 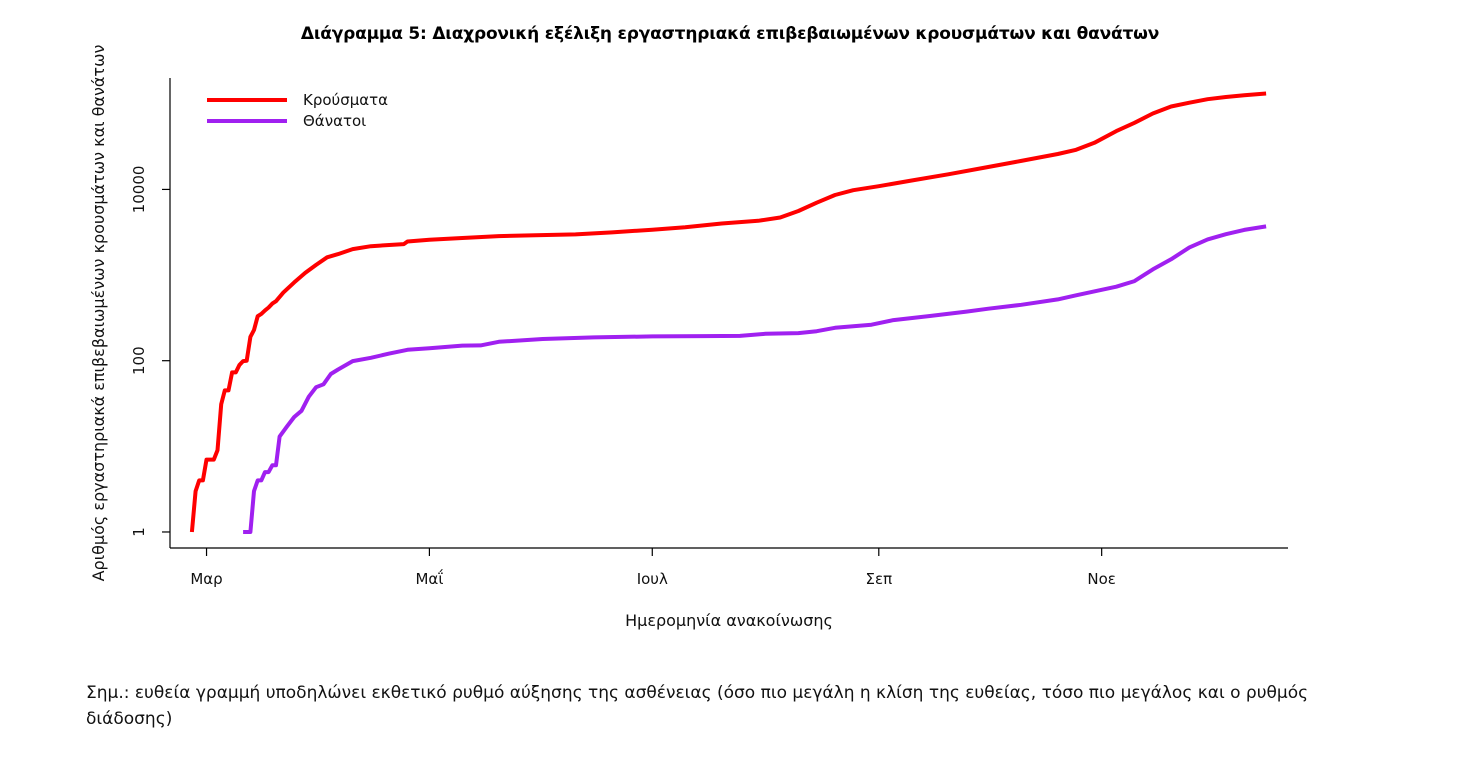 I want to click on legend: Κρούσματα Θάνατοι, so click(x=297, y=110).